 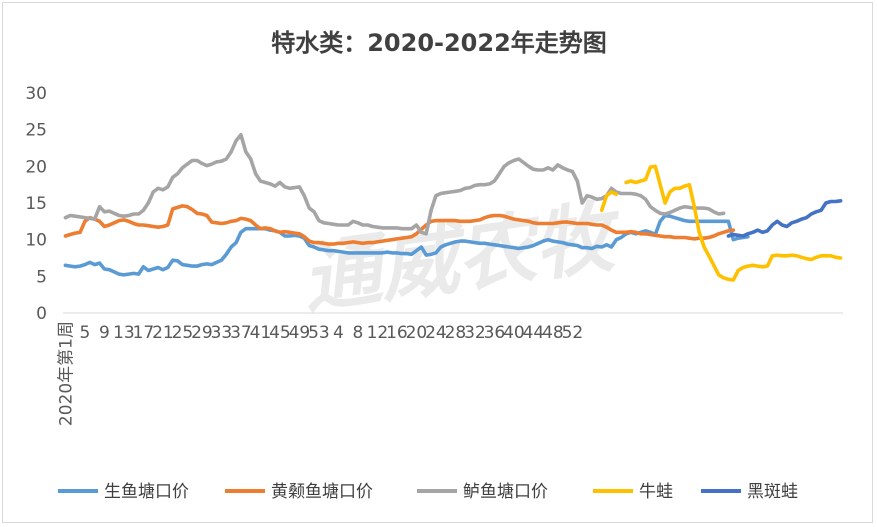 What do you see at coordinates (475, 333) in the screenshot?
I see `x-tick-label: 32` at bounding box center [475, 333].